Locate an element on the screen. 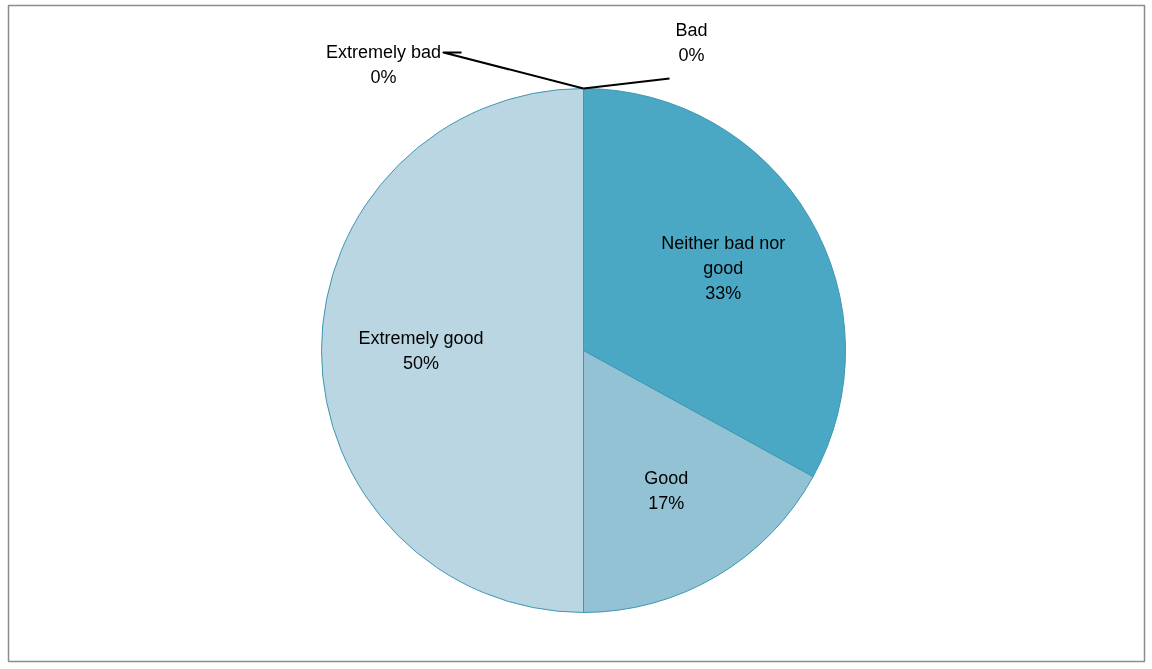 The height and width of the screenshot is (669, 1152). data-label: 33% is located at coordinates (723, 292).